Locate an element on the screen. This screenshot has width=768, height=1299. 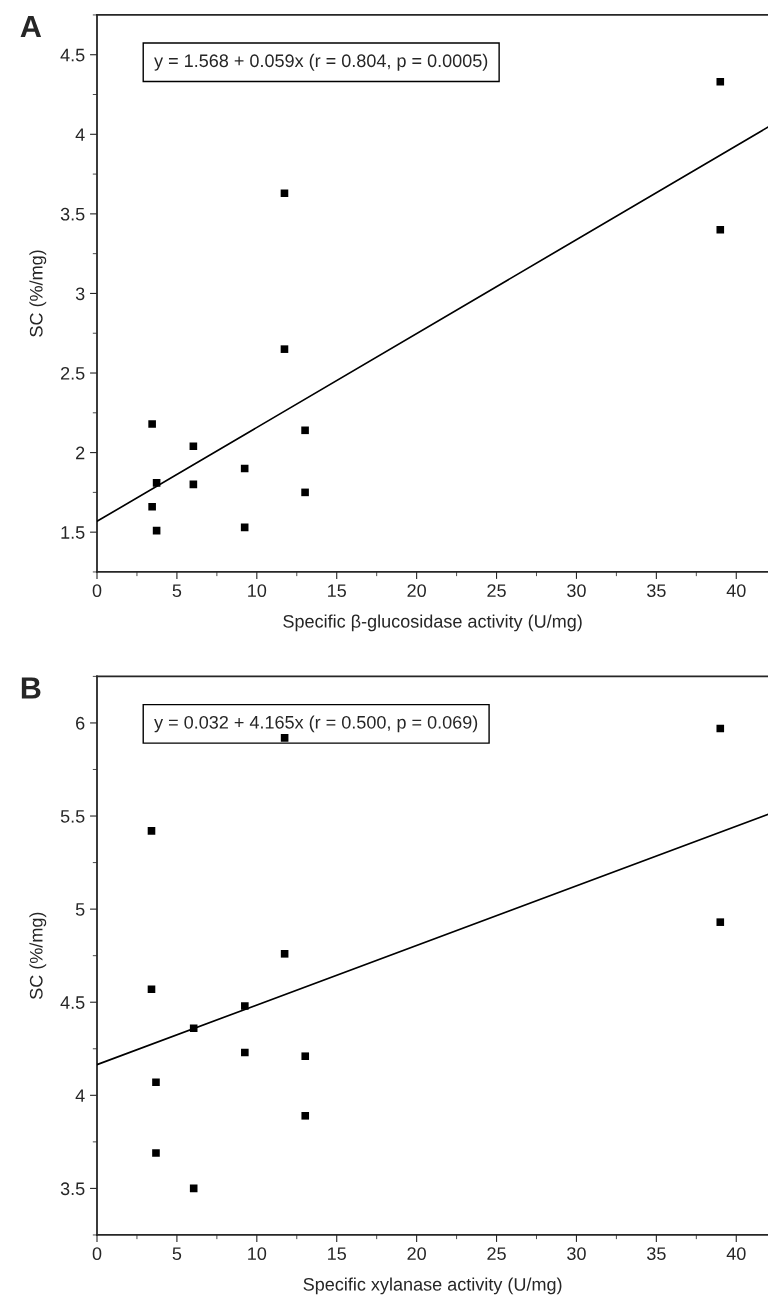
y-tick-label: 6 is located at coordinates (80, 723).